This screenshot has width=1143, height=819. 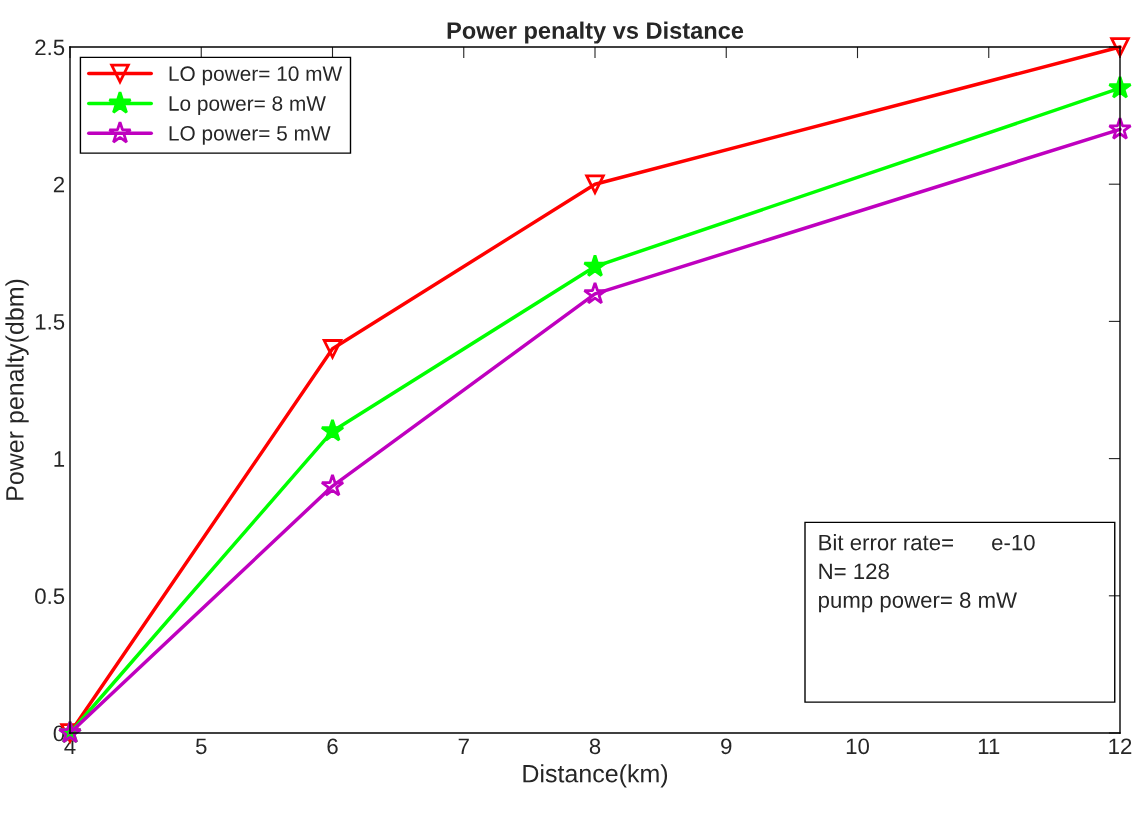 What do you see at coordinates (857, 746) in the screenshot?
I see `x-tick-label: 10` at bounding box center [857, 746].